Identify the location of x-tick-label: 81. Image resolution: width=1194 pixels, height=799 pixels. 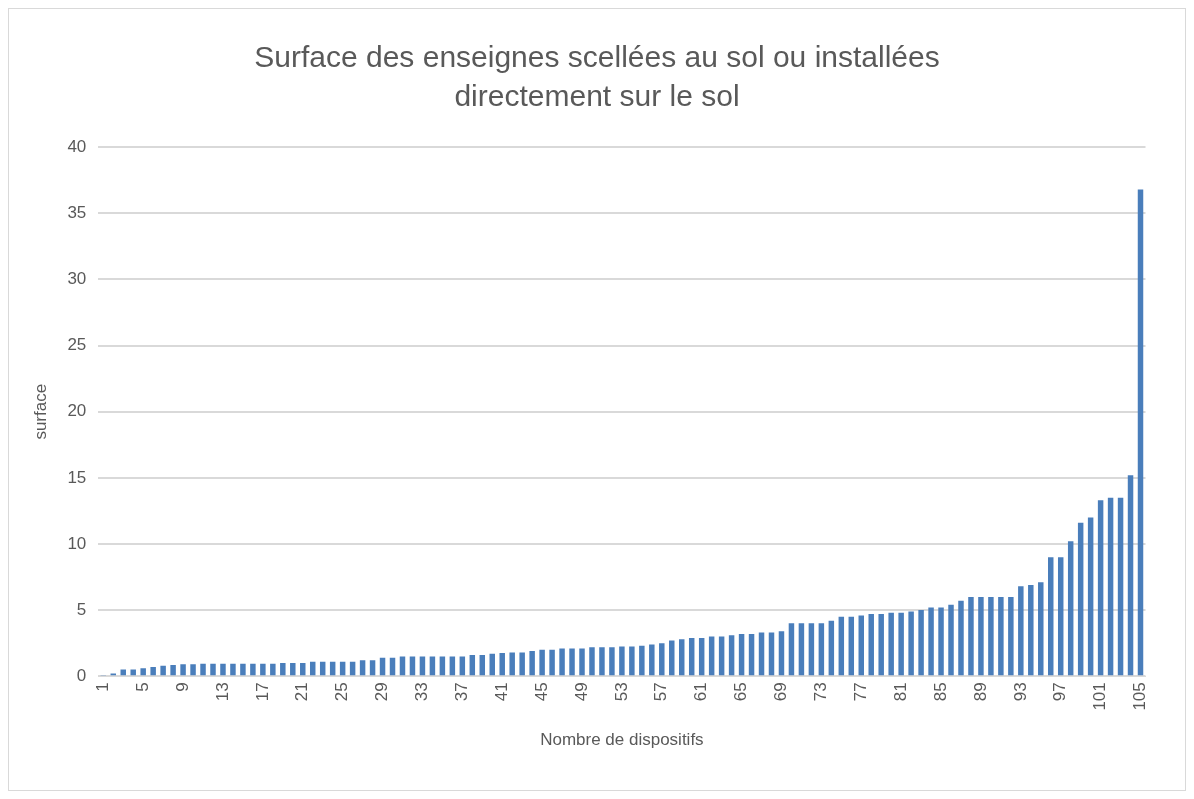
(900, 692).